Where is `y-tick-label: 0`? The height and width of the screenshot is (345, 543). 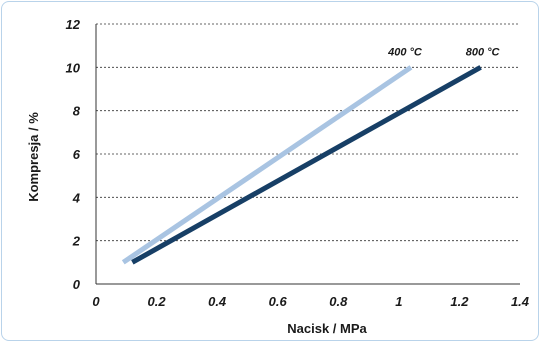
y-tick-label: 0 is located at coordinates (77, 284).